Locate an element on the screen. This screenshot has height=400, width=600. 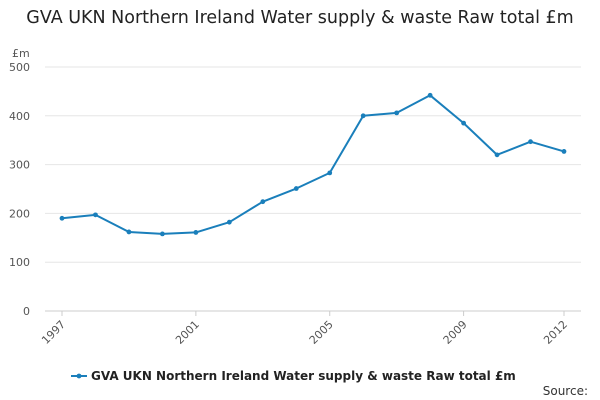
x-axis-ticks: 1997 2001 2005 2009 2012 is located at coordinates (304, 329).